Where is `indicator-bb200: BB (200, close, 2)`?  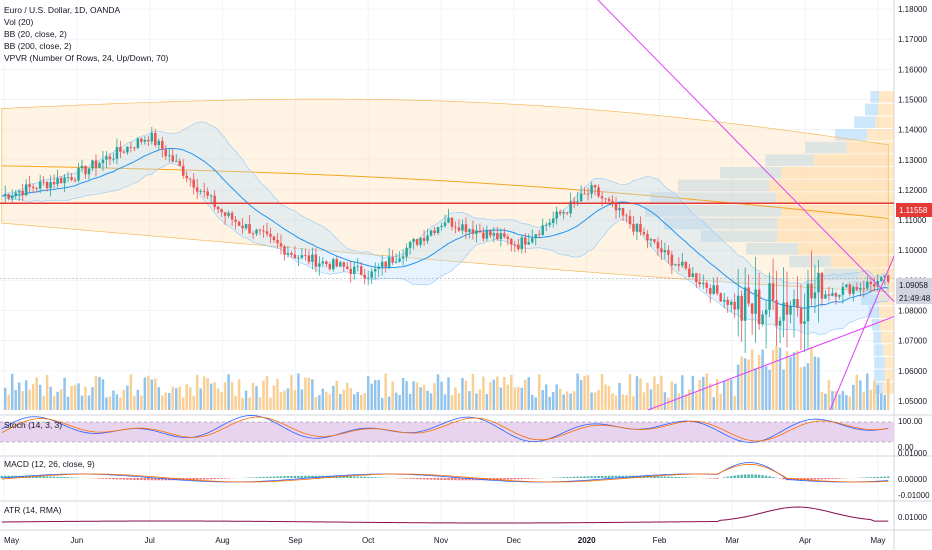
indicator-bb200: BB (200, close, 2) is located at coordinates (38, 46).